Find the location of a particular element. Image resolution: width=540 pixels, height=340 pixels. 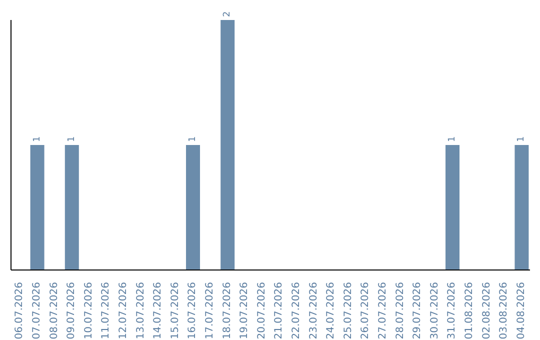

x-tick-label: 08.07.2026 is located at coordinates (54, 311).